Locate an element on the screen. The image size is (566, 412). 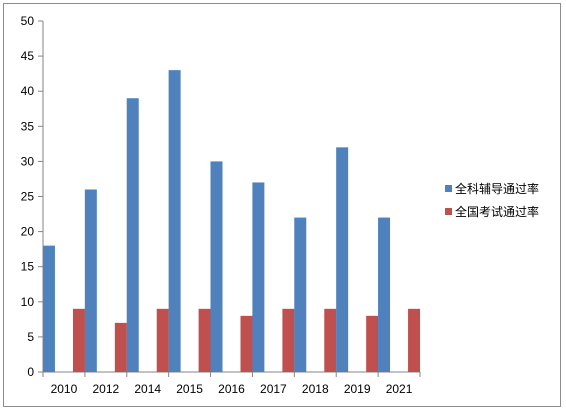
x-tick-label: 2015 is located at coordinates (189, 389).